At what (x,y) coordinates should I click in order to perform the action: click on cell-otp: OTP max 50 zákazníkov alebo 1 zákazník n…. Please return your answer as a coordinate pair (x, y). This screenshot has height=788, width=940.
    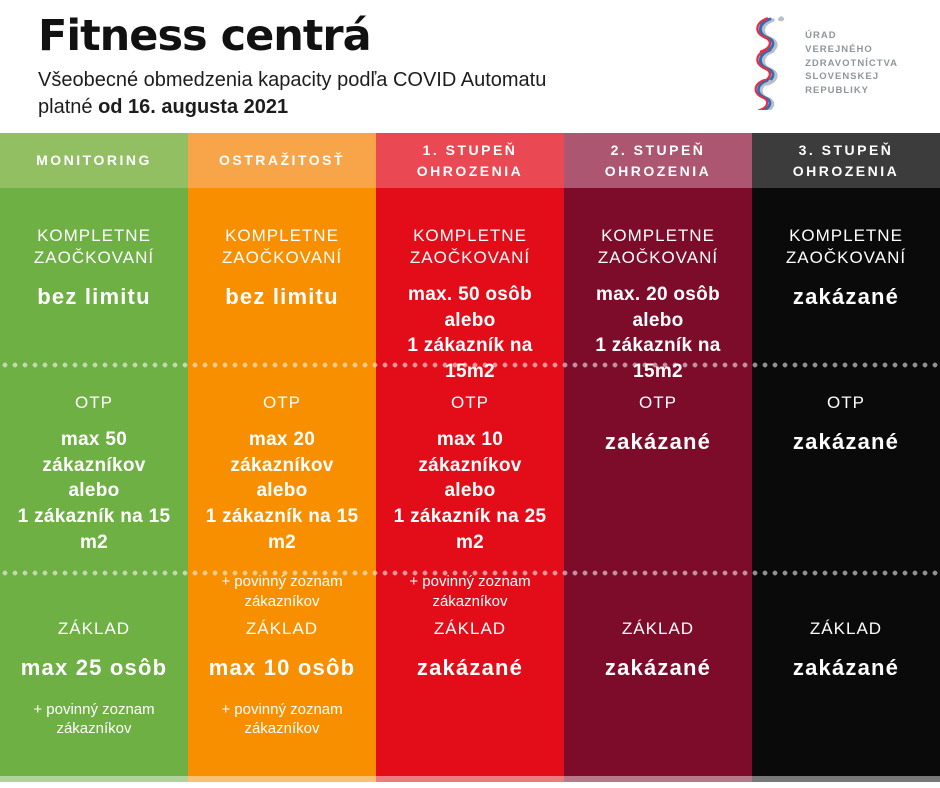
    Looking at the image, I should click on (94, 469).